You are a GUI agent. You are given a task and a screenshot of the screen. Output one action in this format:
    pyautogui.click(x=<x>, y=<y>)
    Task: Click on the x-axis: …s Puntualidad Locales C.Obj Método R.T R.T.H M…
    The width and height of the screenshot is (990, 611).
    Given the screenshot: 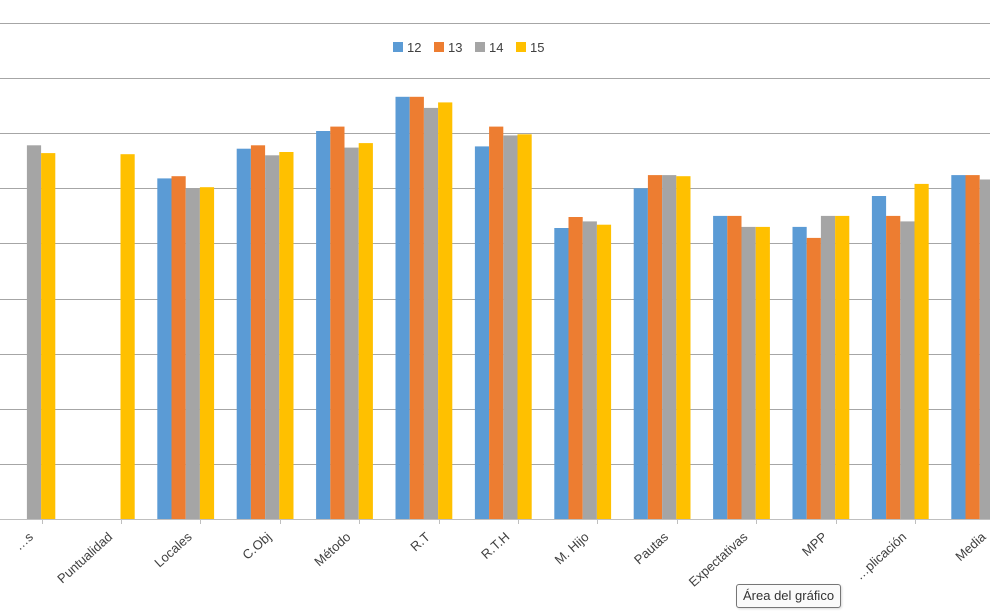 What is the action you would take?
    pyautogui.click(x=500, y=554)
    